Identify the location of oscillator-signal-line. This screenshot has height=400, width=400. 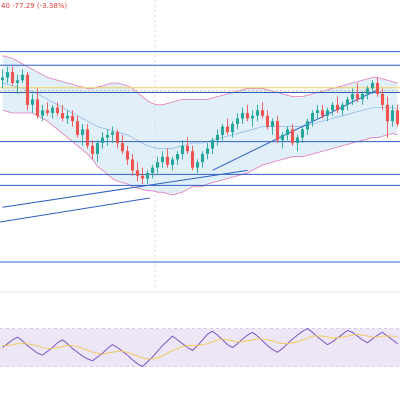
(200, 346).